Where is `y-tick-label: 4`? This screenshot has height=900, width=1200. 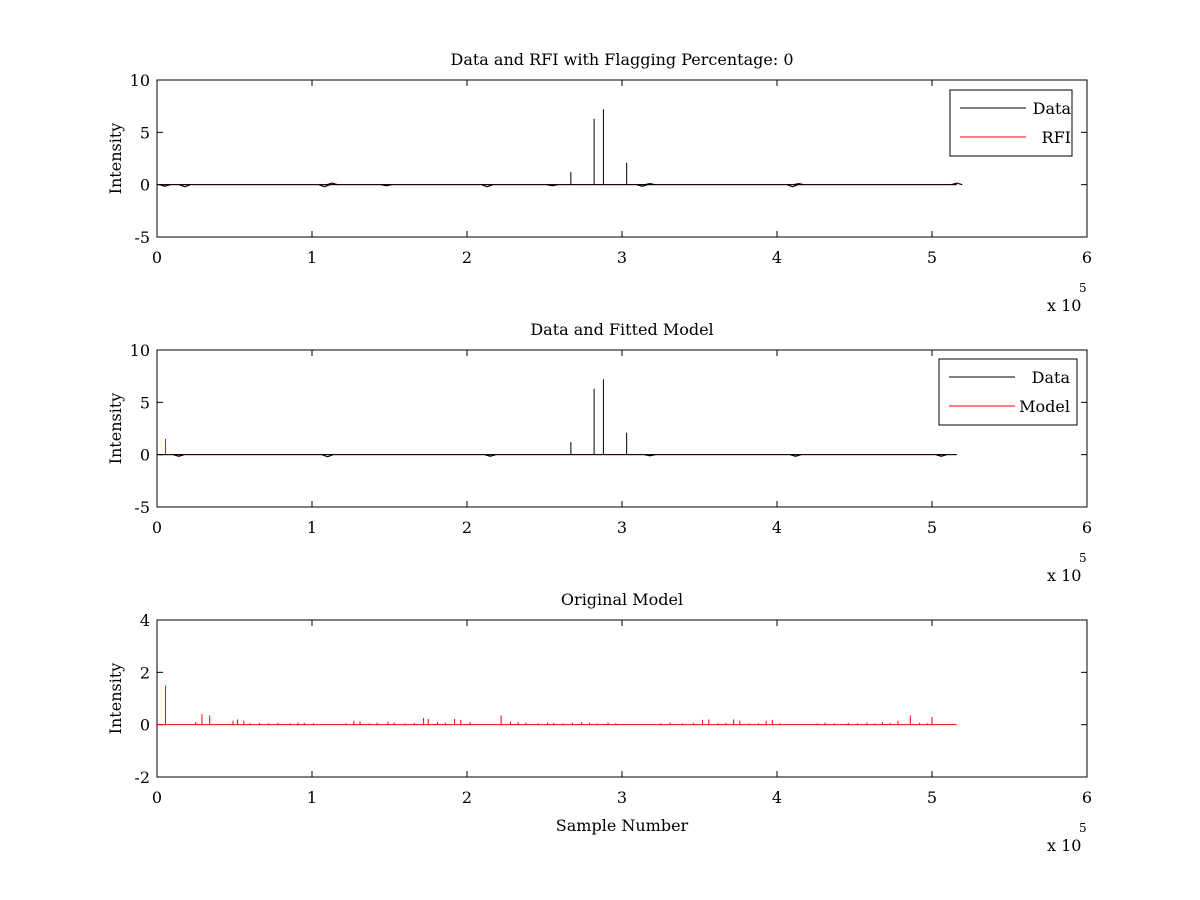 y-tick-label: 4 is located at coordinates (145, 620).